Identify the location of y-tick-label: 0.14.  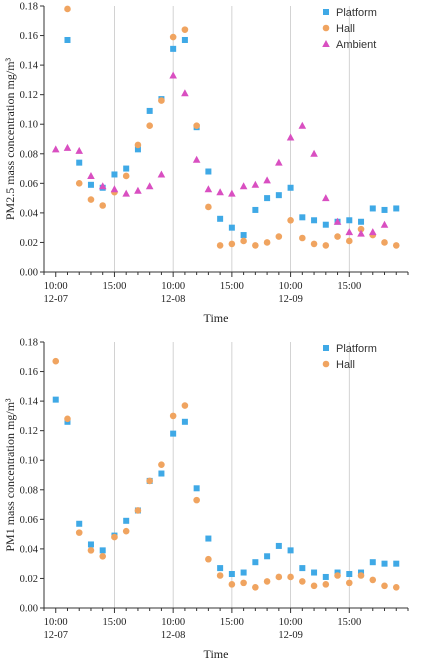
(29, 66).